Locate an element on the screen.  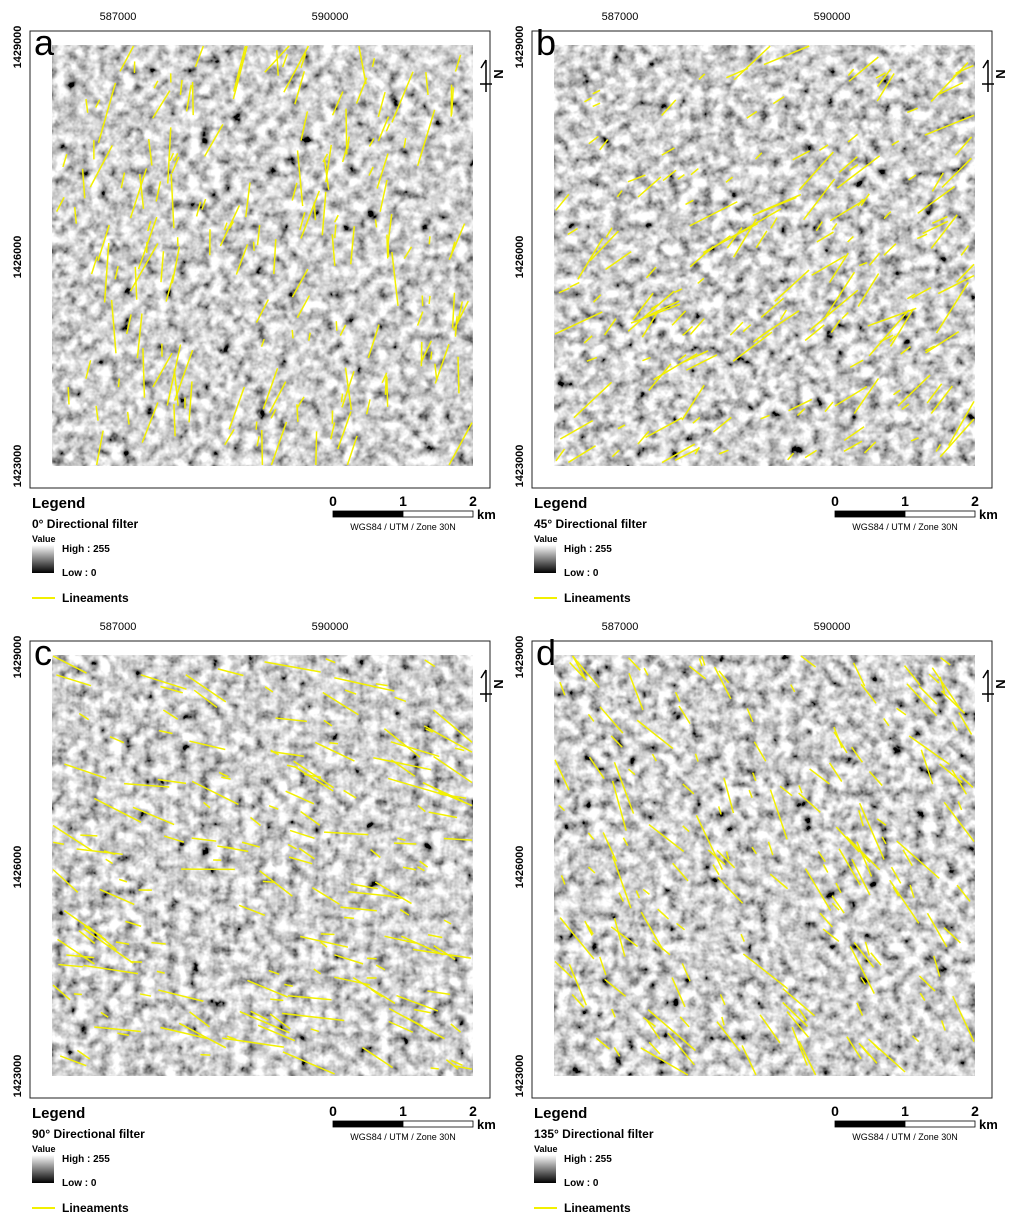
scale-unit: km is located at coordinates (486, 514).